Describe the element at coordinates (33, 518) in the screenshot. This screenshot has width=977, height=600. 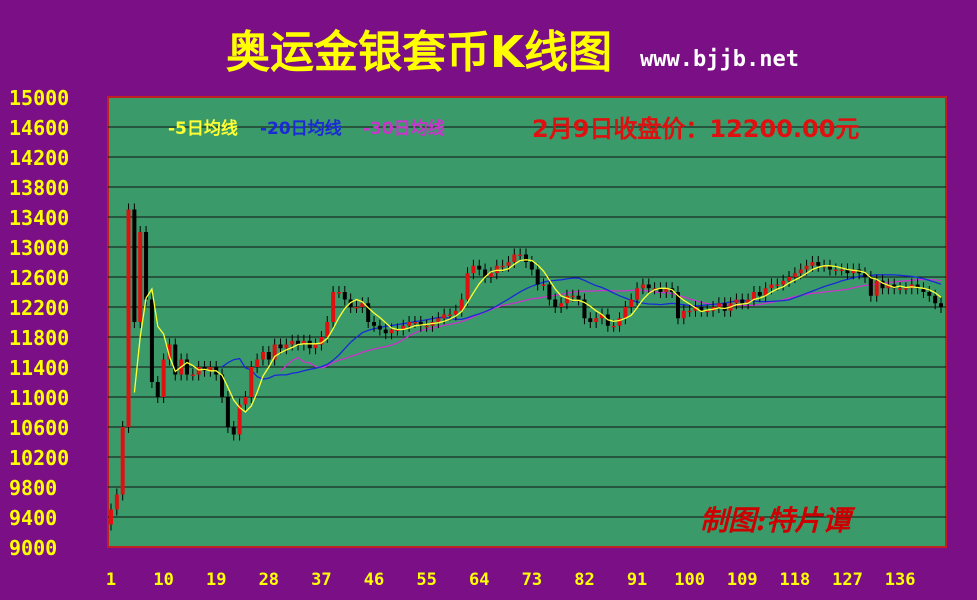
I see `y-tick-label: 9400` at that location.